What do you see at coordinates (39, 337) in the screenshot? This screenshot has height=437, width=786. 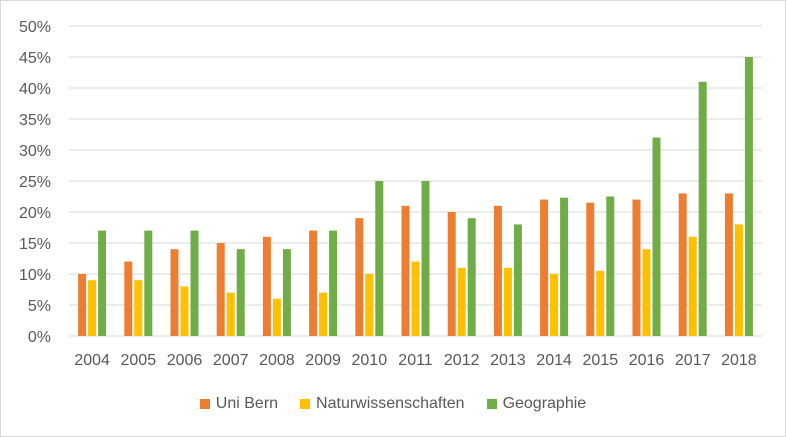 I see `y-tick-label: 0%` at bounding box center [39, 337].